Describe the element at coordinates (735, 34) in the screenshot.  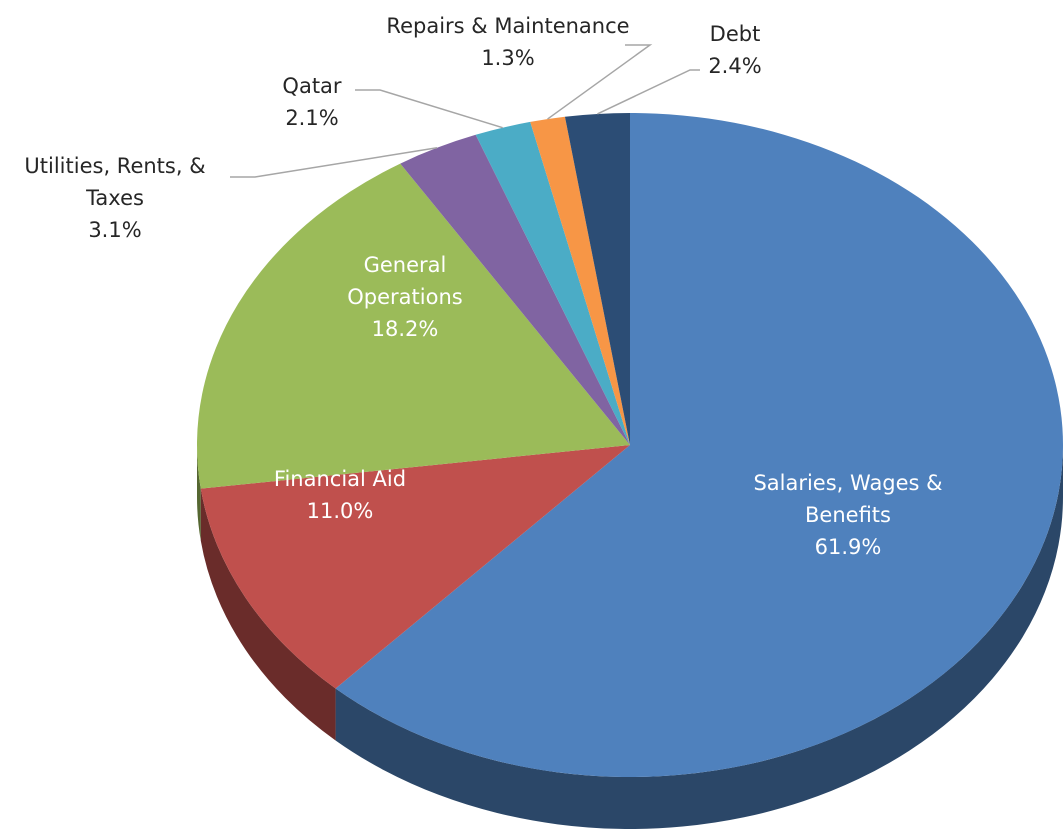
I see `category-label: Debt` at that location.